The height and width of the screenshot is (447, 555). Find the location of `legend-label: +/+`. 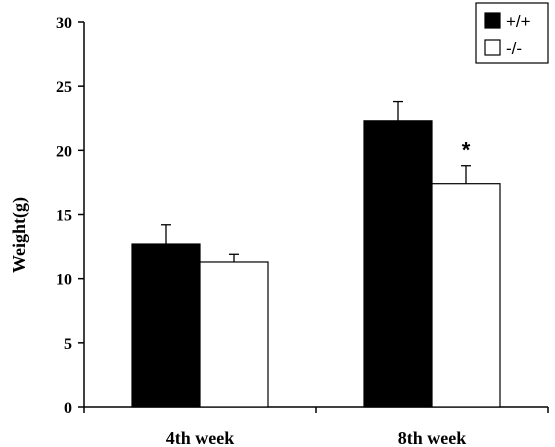

legend-label: +/+ is located at coordinates (518, 21).